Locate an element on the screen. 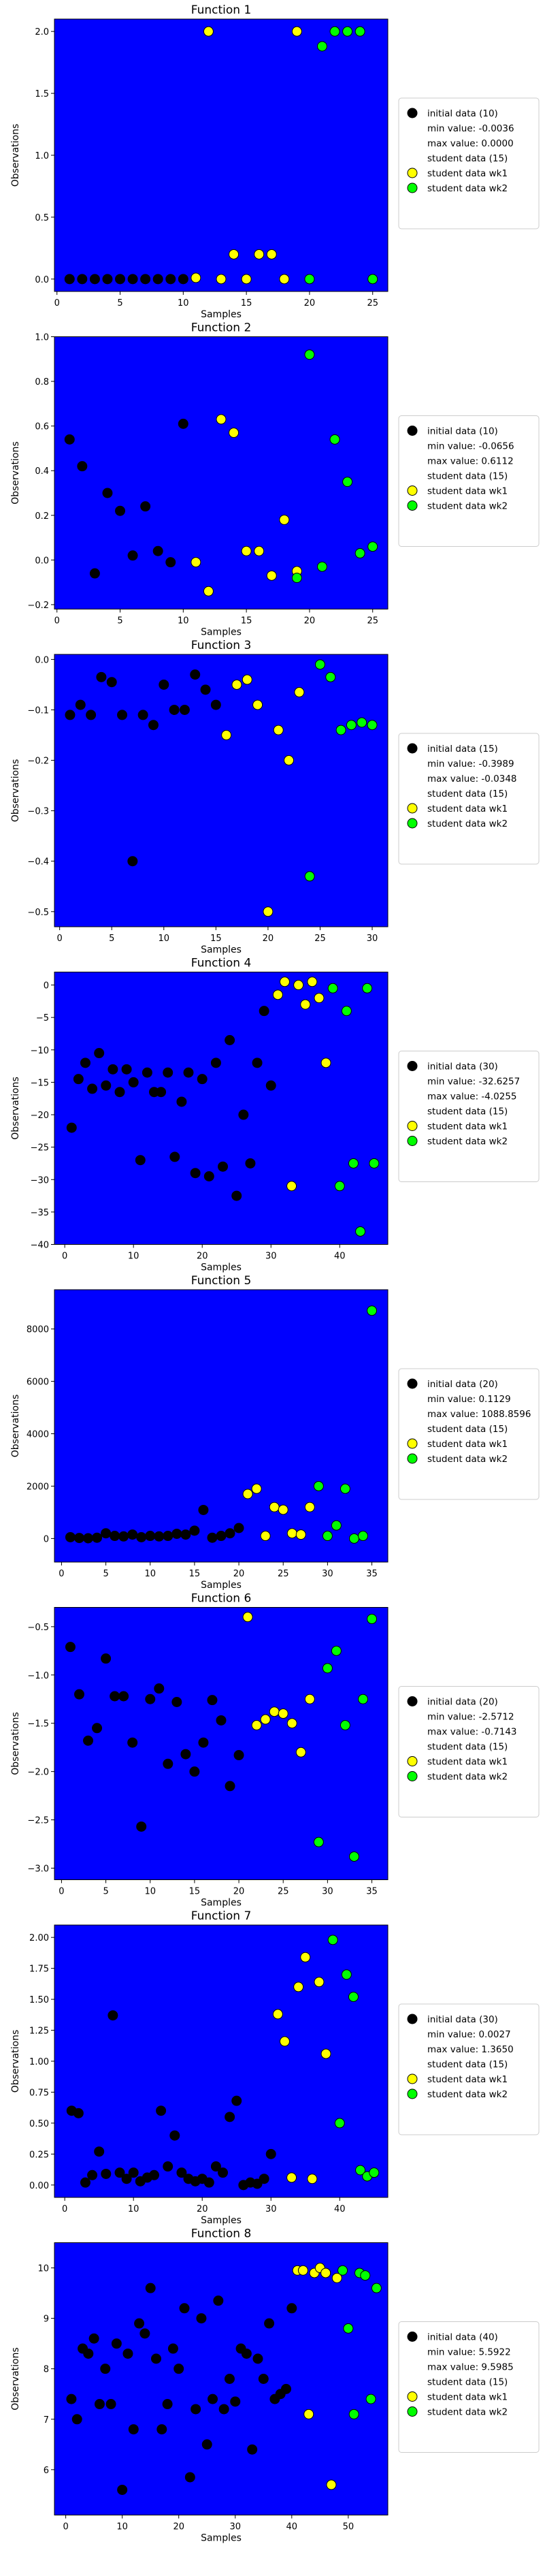  chart-title: Function 5 is located at coordinates (221, 1281).